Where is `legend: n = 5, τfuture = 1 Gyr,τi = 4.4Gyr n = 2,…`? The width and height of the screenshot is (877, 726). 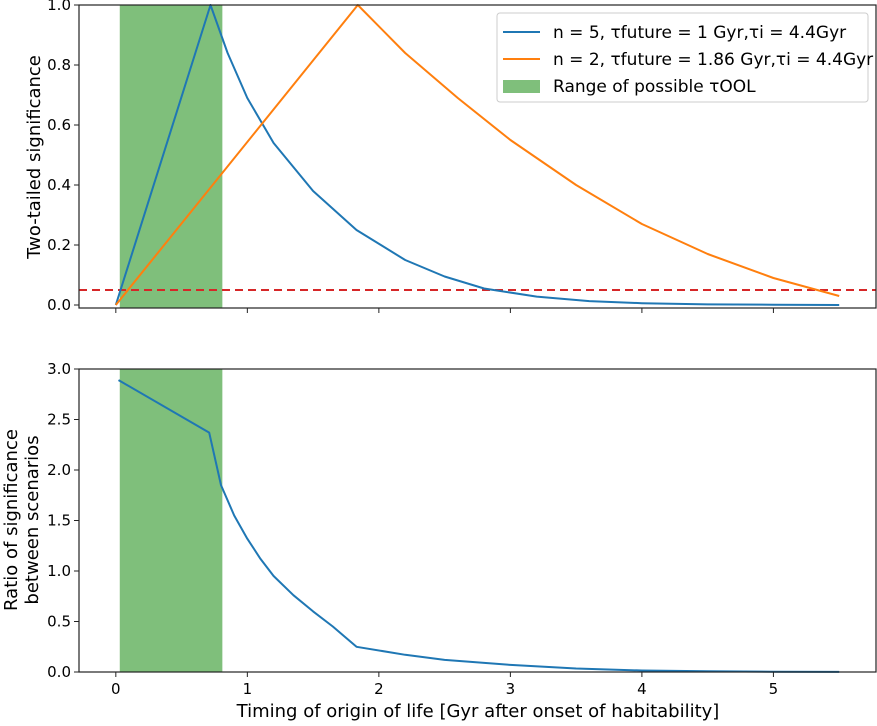
legend: n = 5, τfuture = 1 Gyr,τi = 4.4Gyr n = 2,… is located at coordinates (684, 57).